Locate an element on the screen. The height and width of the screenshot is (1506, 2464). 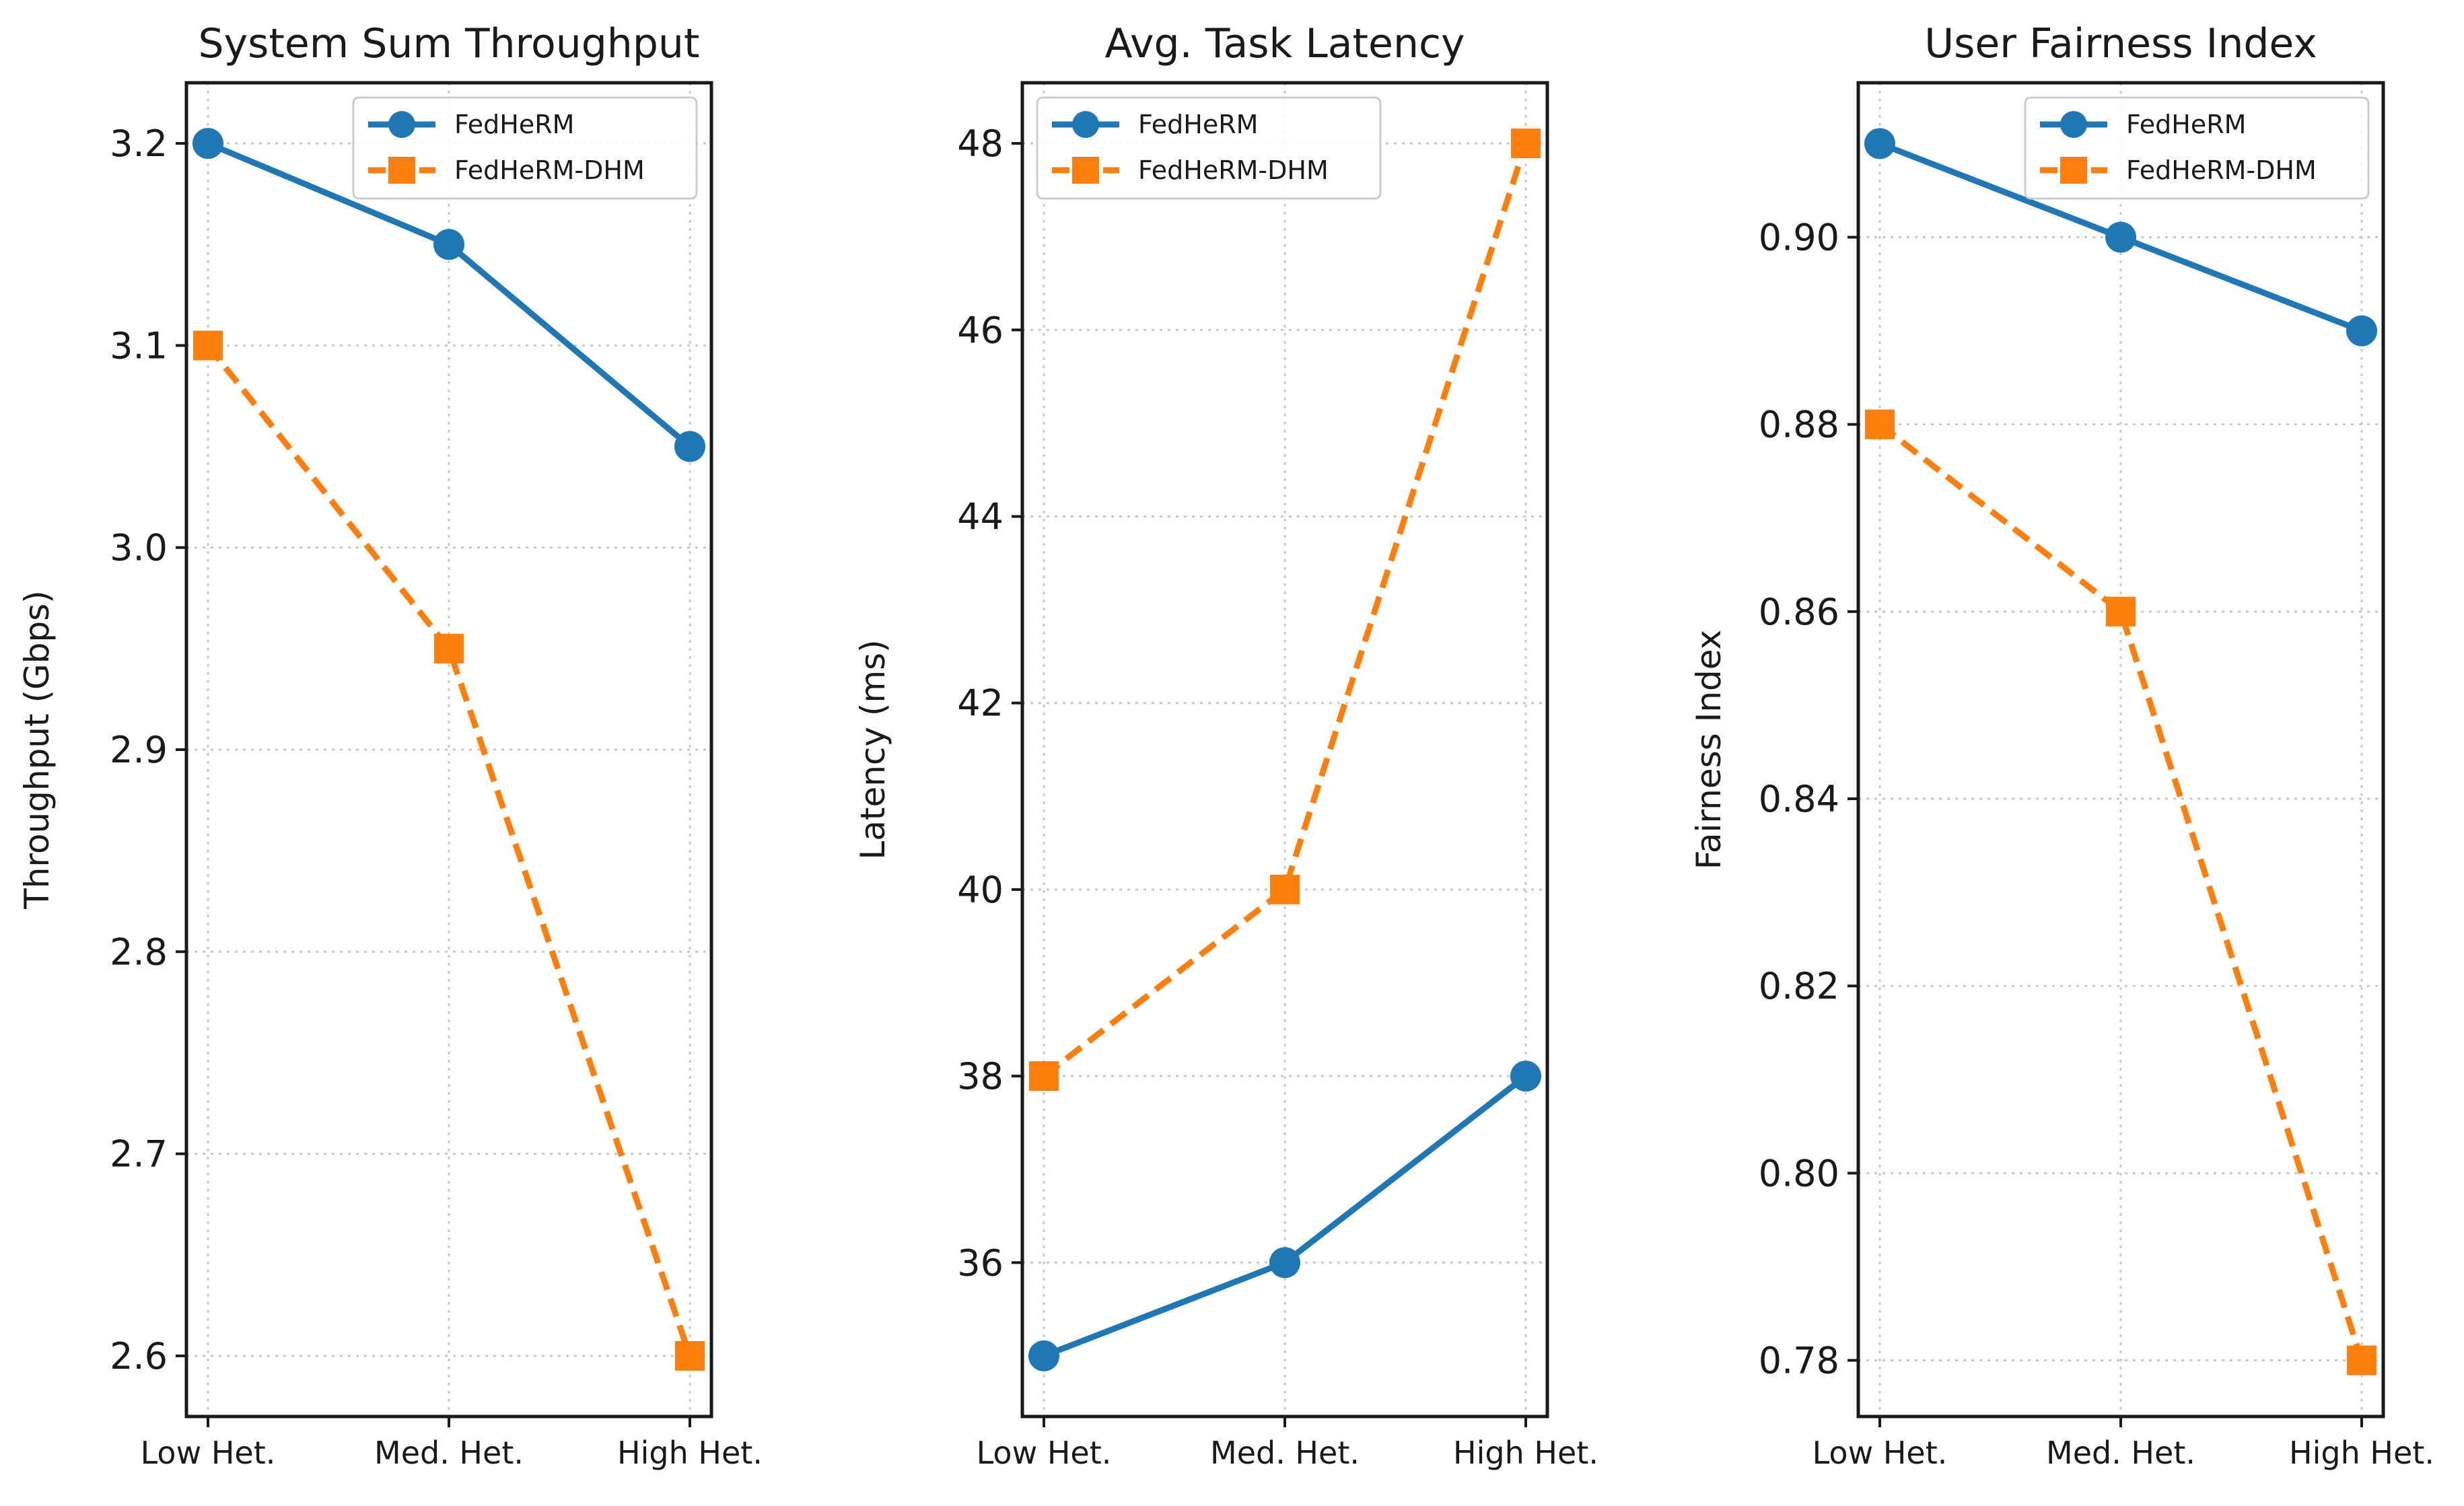
chart-title: User Fairness Index is located at coordinates (2120, 43).